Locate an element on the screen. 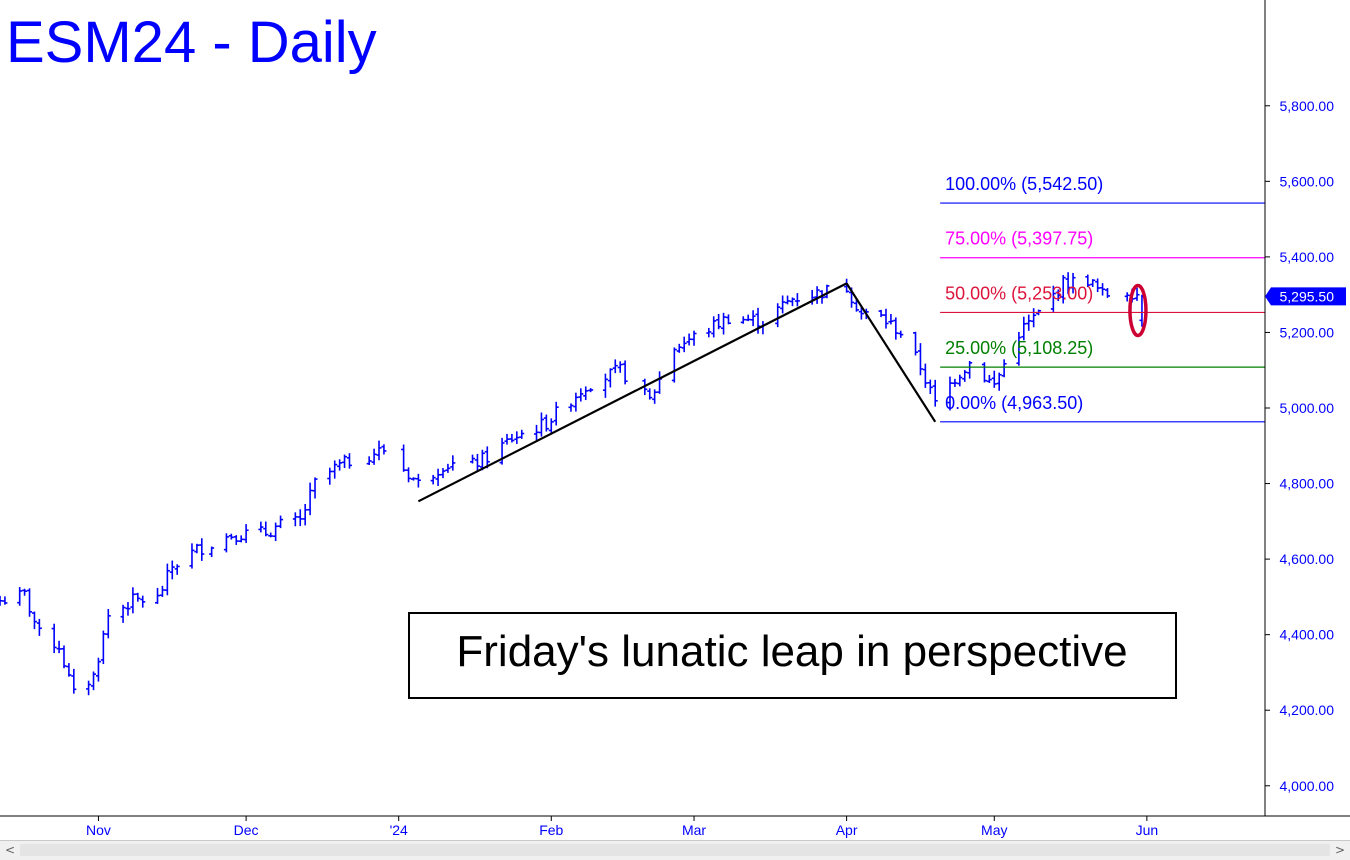 The image size is (1350, 860). trendlines is located at coordinates (677, 392).